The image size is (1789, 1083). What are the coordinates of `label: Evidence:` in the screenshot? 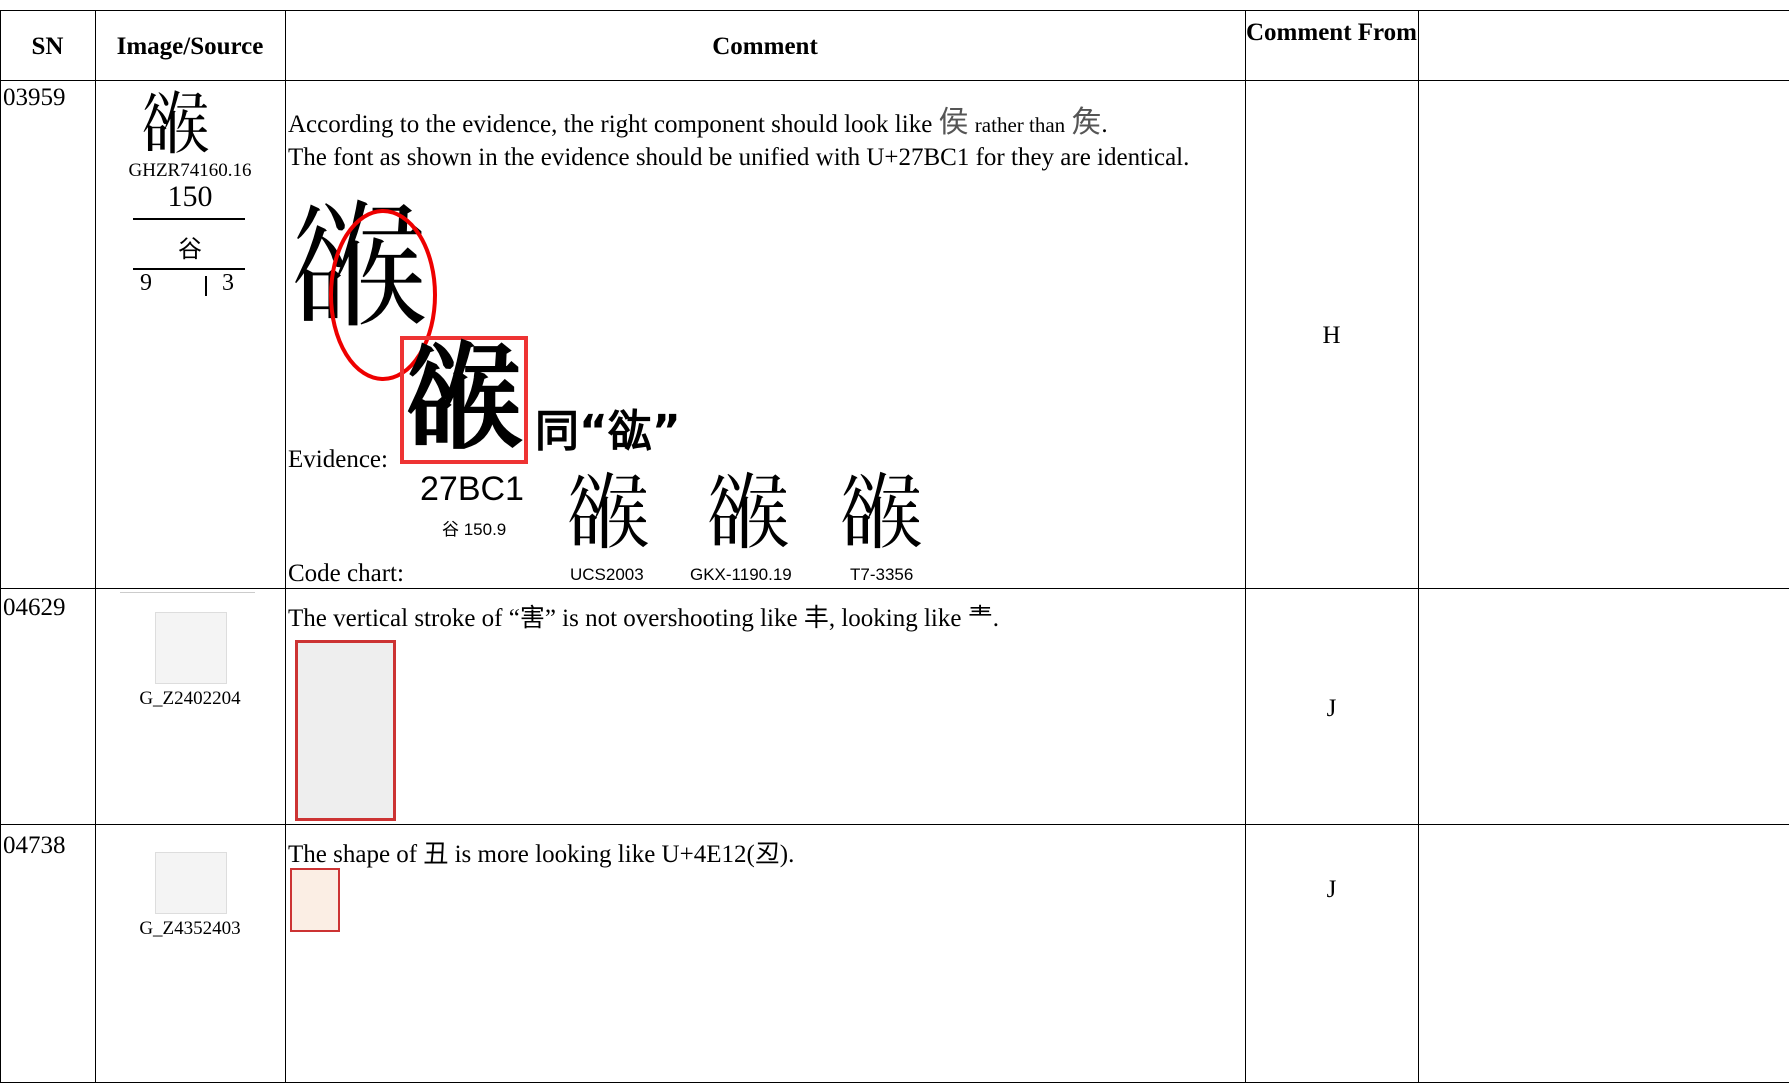 It's located at (338, 459).